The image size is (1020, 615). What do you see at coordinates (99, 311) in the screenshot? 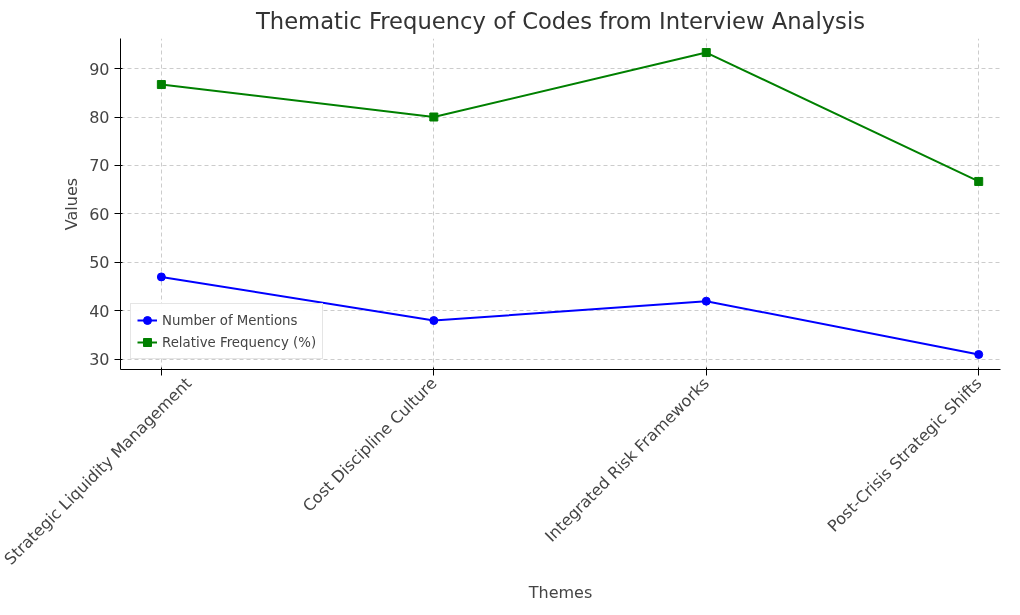
I see `y-tick-label: 40` at bounding box center [99, 311].